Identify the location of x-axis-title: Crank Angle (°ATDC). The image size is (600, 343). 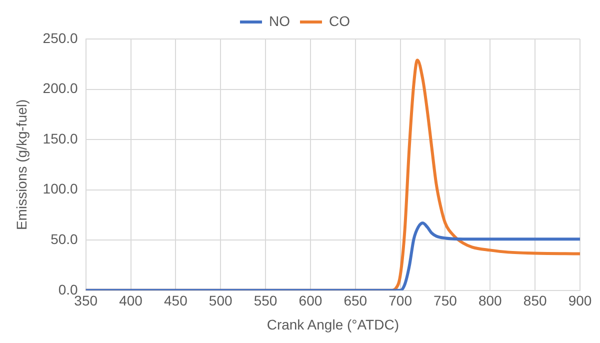
(332, 324).